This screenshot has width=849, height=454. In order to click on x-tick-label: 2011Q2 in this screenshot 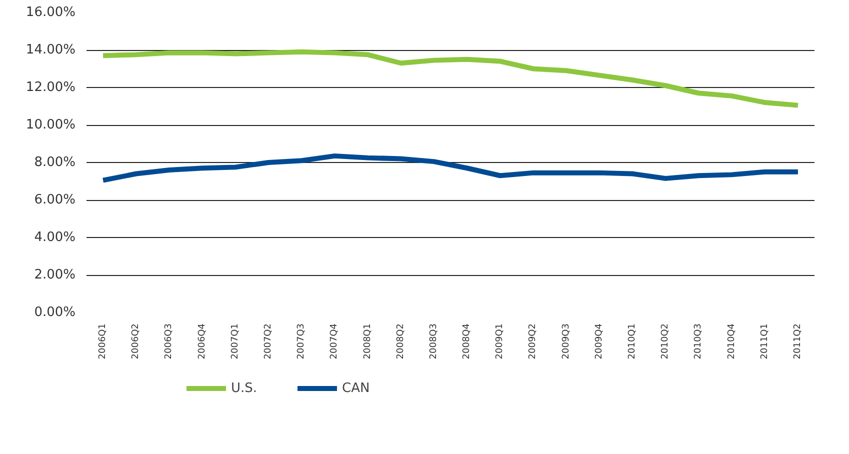, I will do `click(797, 341)`.